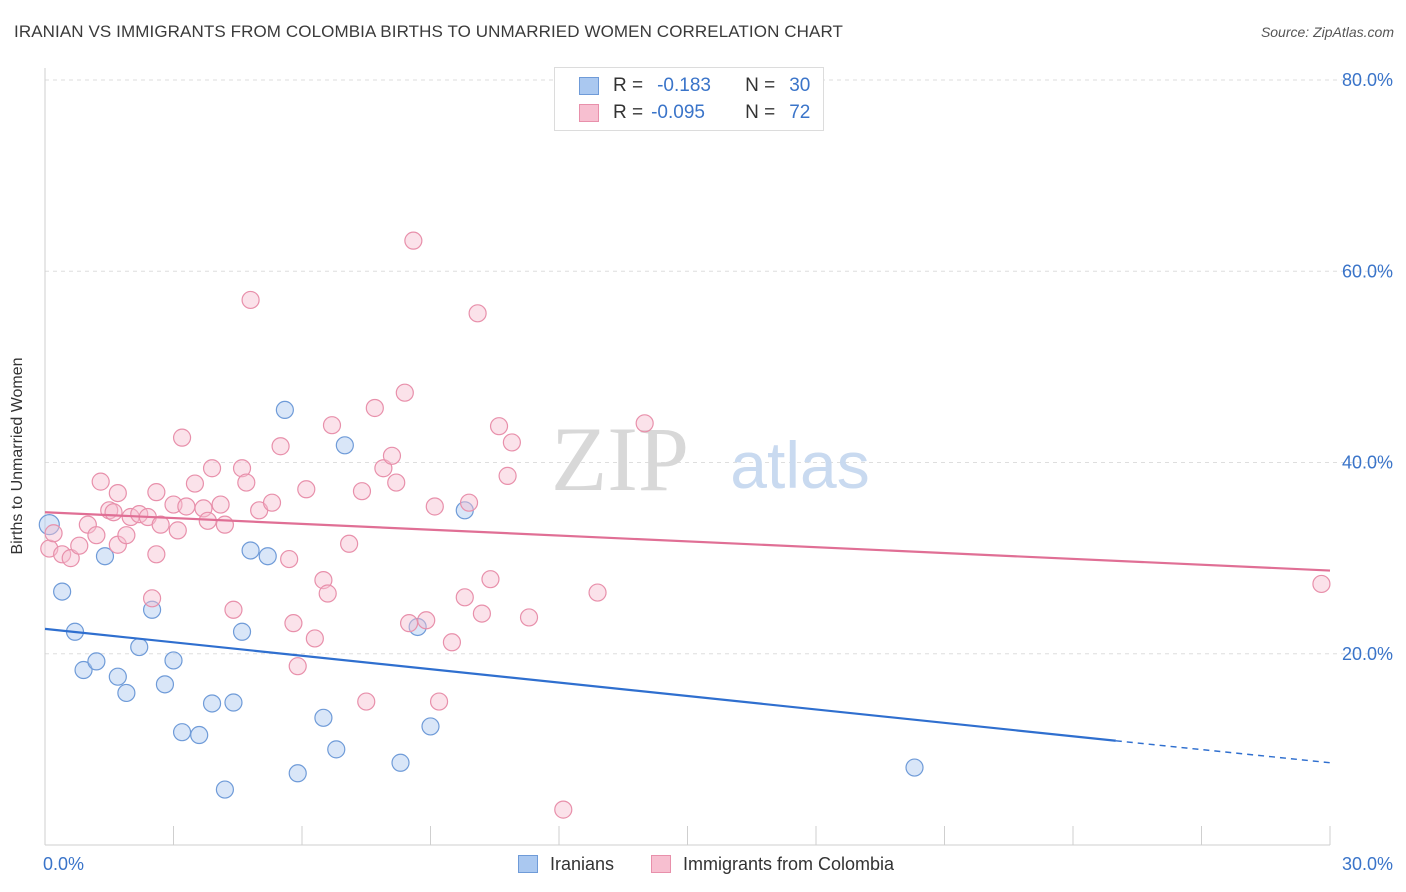  Describe the element at coordinates (789, 863) in the screenshot. I see `legend-label-colombia: Immigrants from Colombia` at that location.